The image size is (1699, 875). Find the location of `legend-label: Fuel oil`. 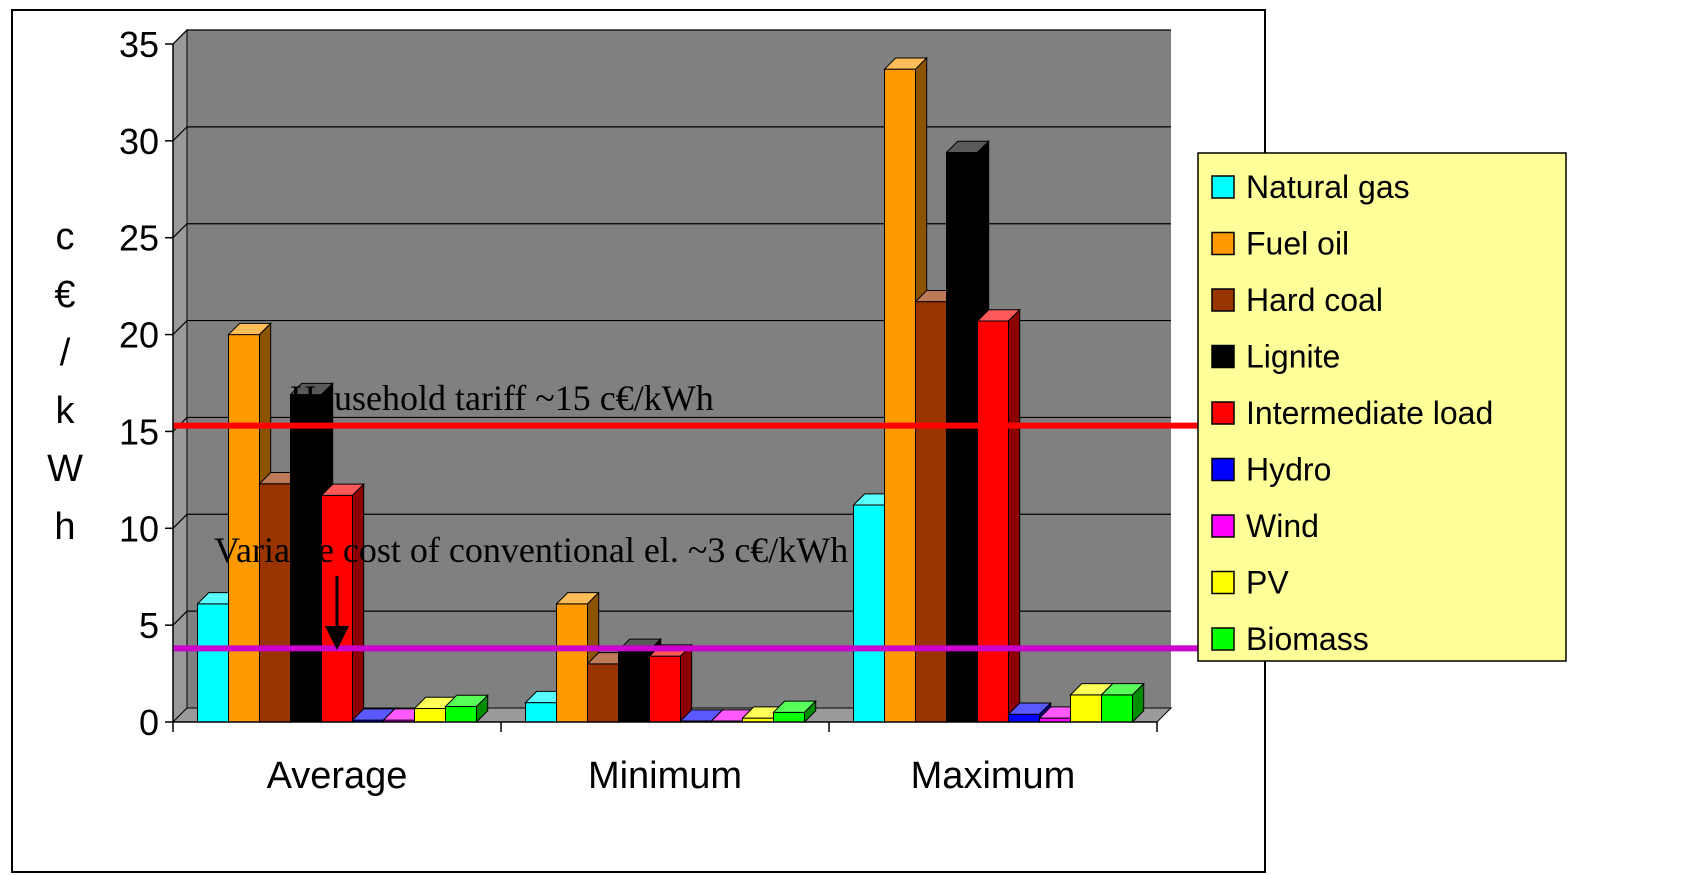

legend-label: Fuel oil is located at coordinates (1297, 244).